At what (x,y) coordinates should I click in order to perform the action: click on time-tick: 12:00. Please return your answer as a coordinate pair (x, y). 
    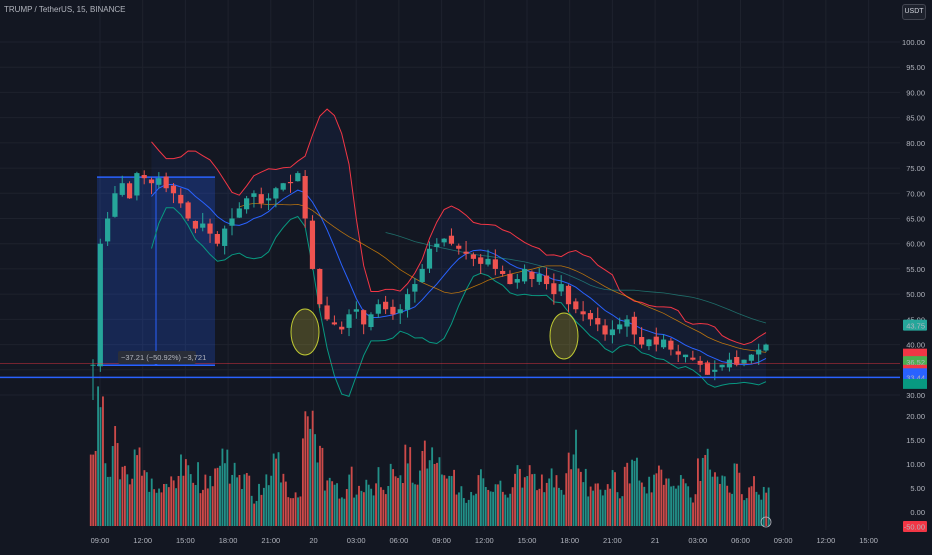
    Looking at the image, I should click on (826, 540).